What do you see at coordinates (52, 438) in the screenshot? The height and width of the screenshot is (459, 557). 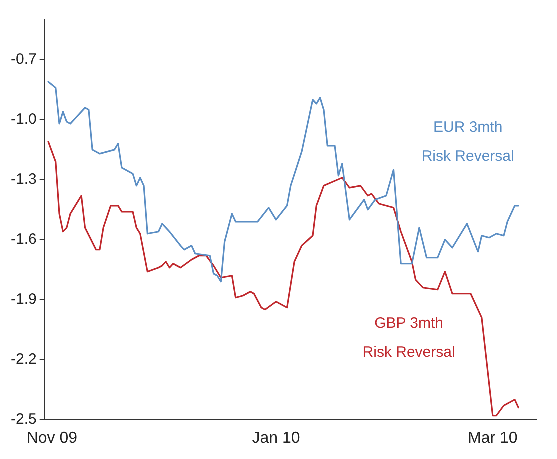 I see `x-tick-label: Nov 09` at bounding box center [52, 438].